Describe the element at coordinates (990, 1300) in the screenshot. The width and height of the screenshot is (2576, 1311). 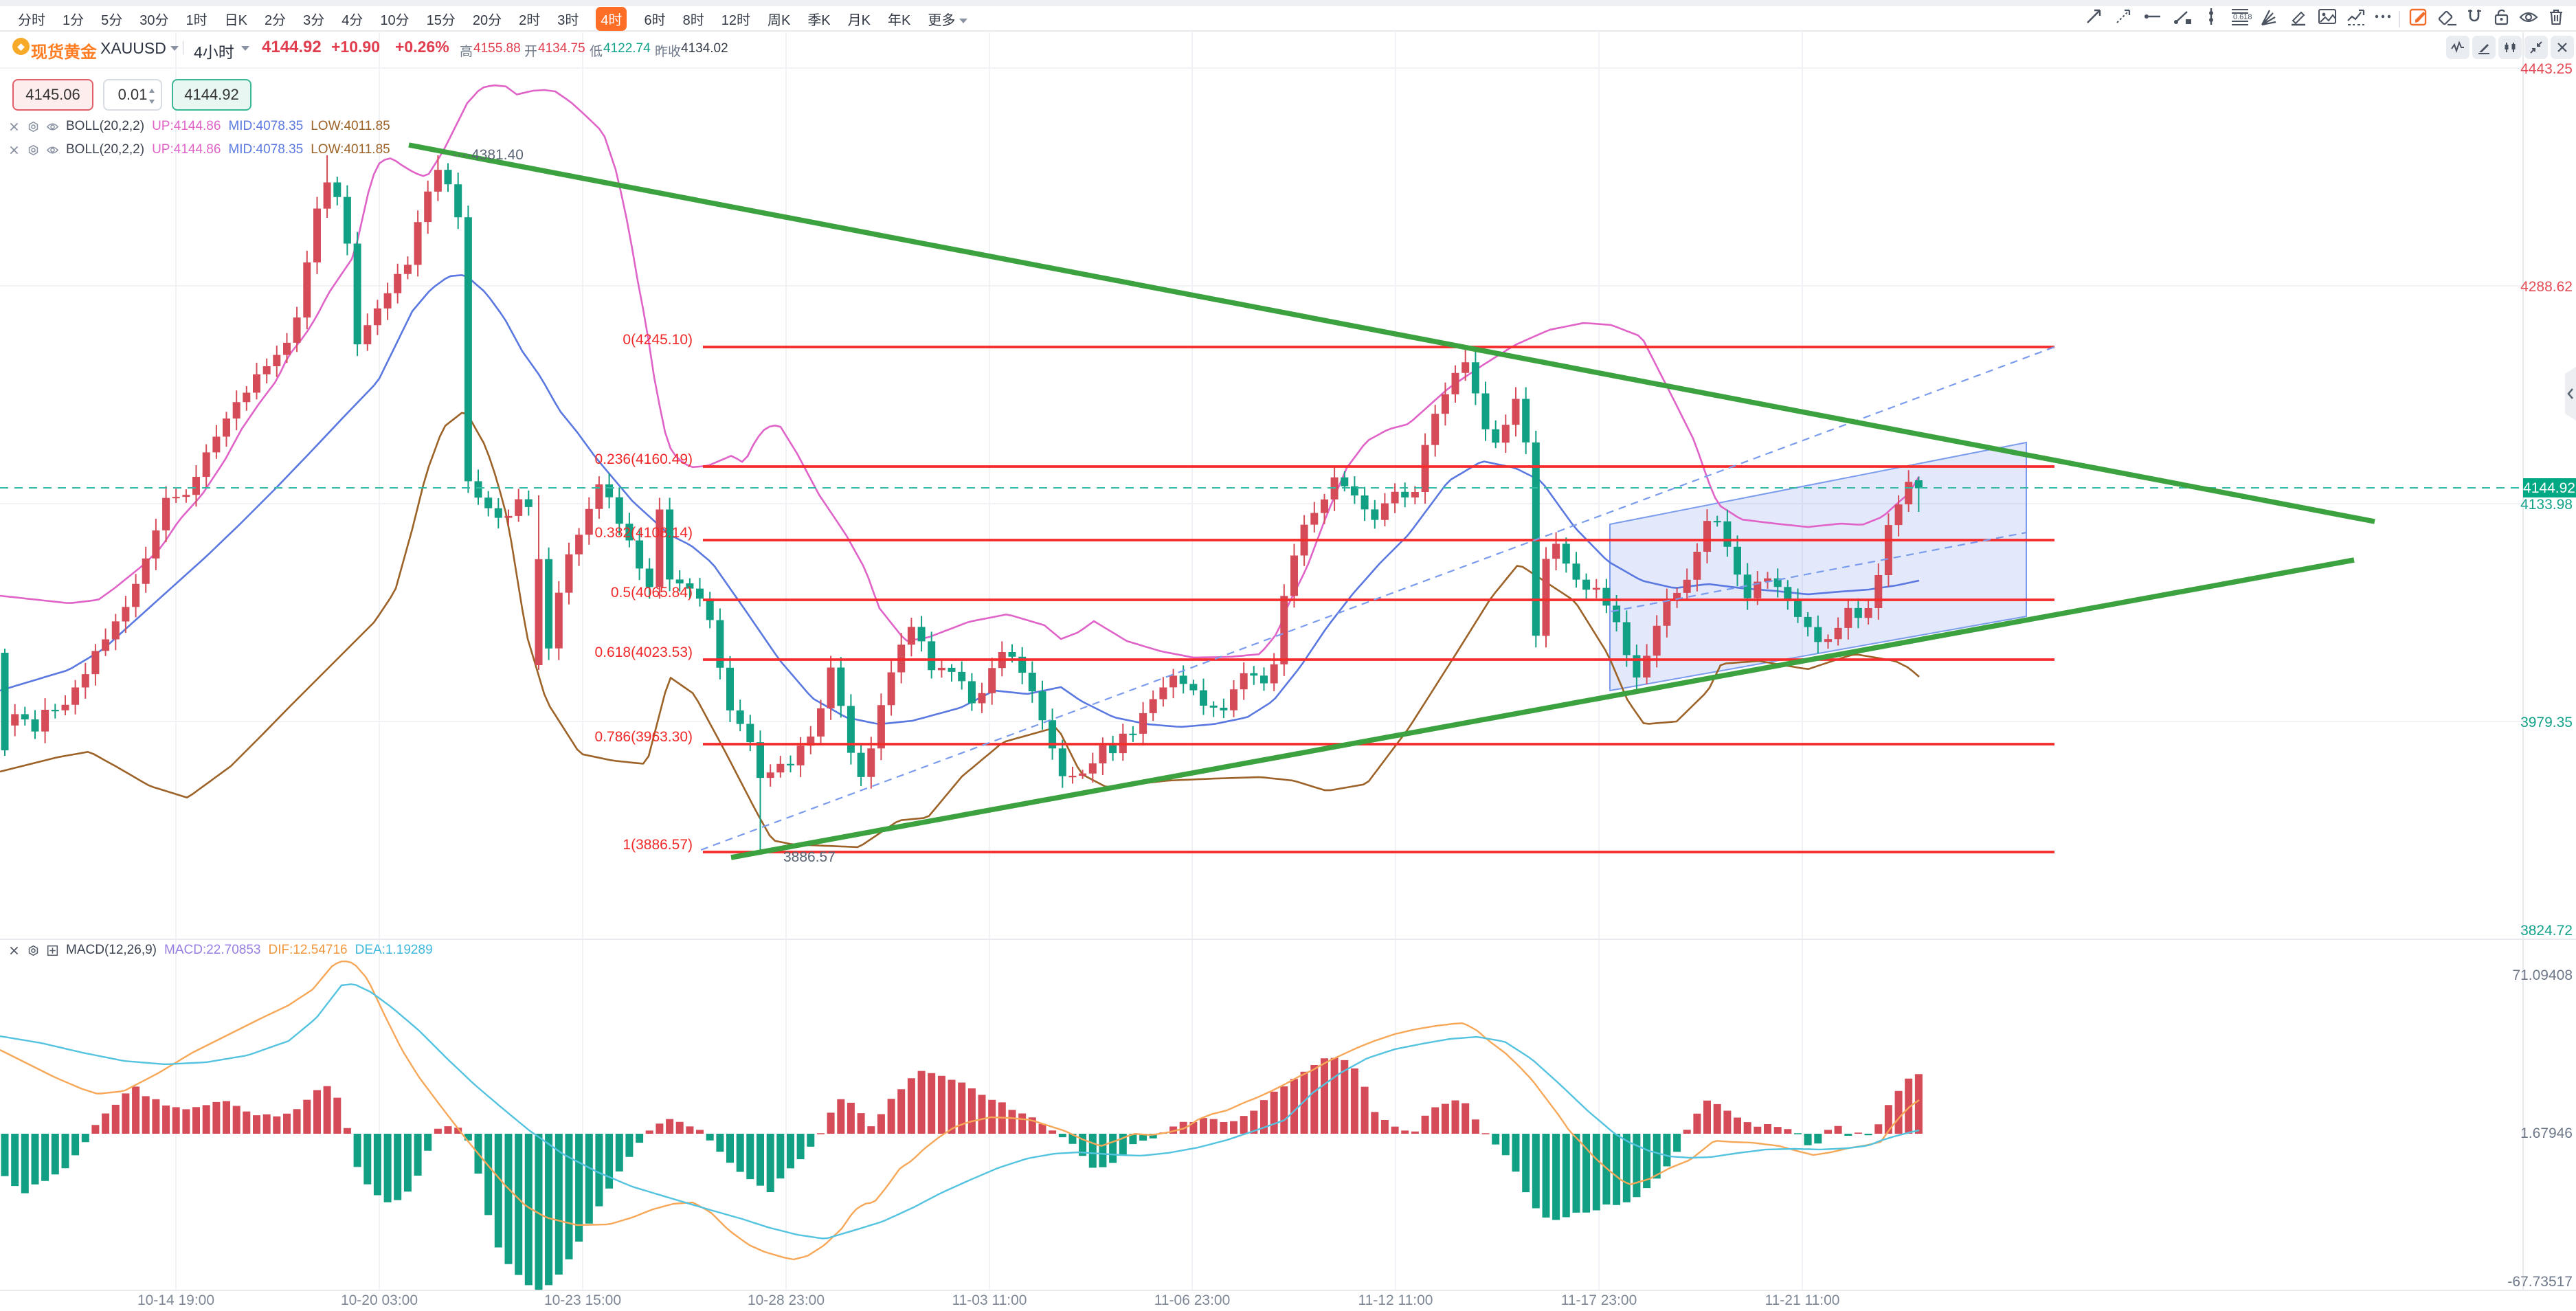
I see `svg-text: 11-03 11:00` at that location.